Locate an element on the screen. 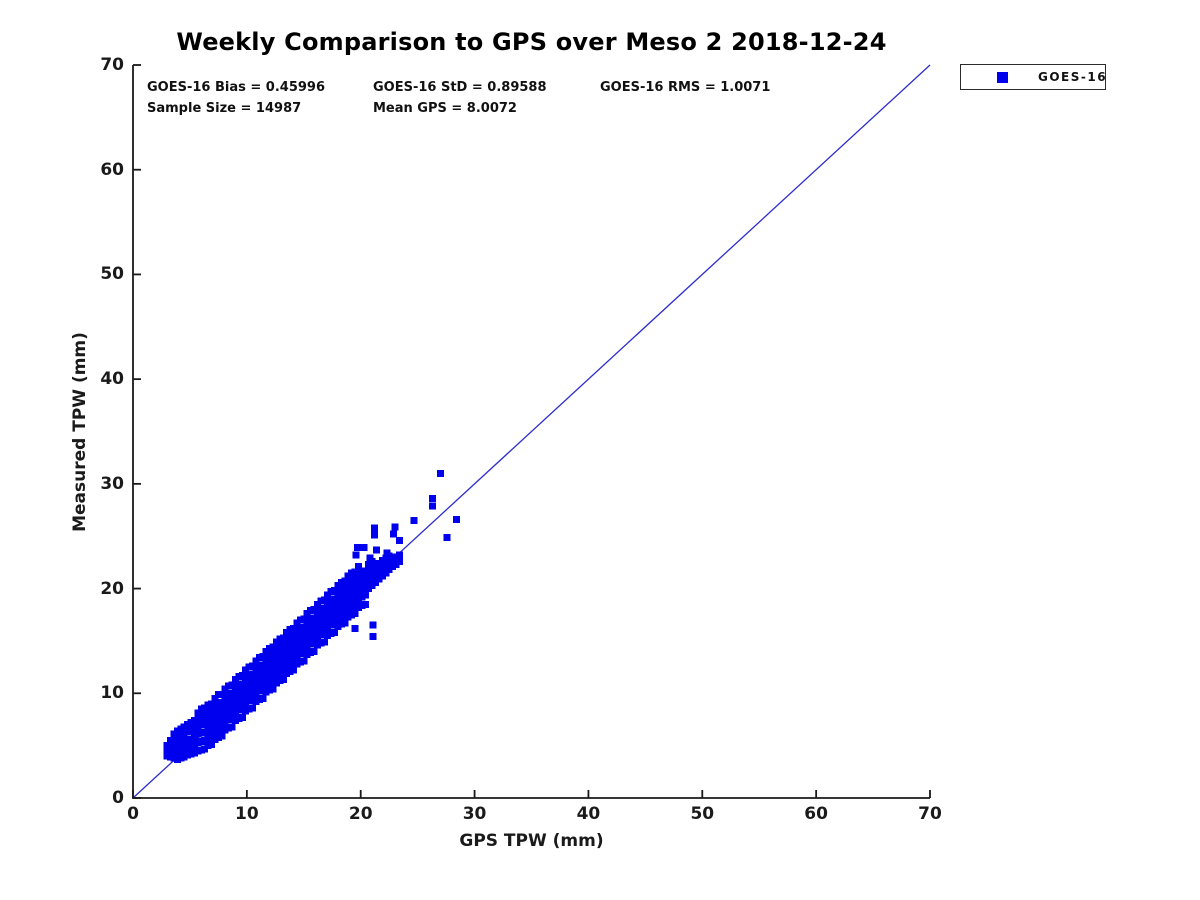  legend-marker-square-icon is located at coordinates (1002, 77).